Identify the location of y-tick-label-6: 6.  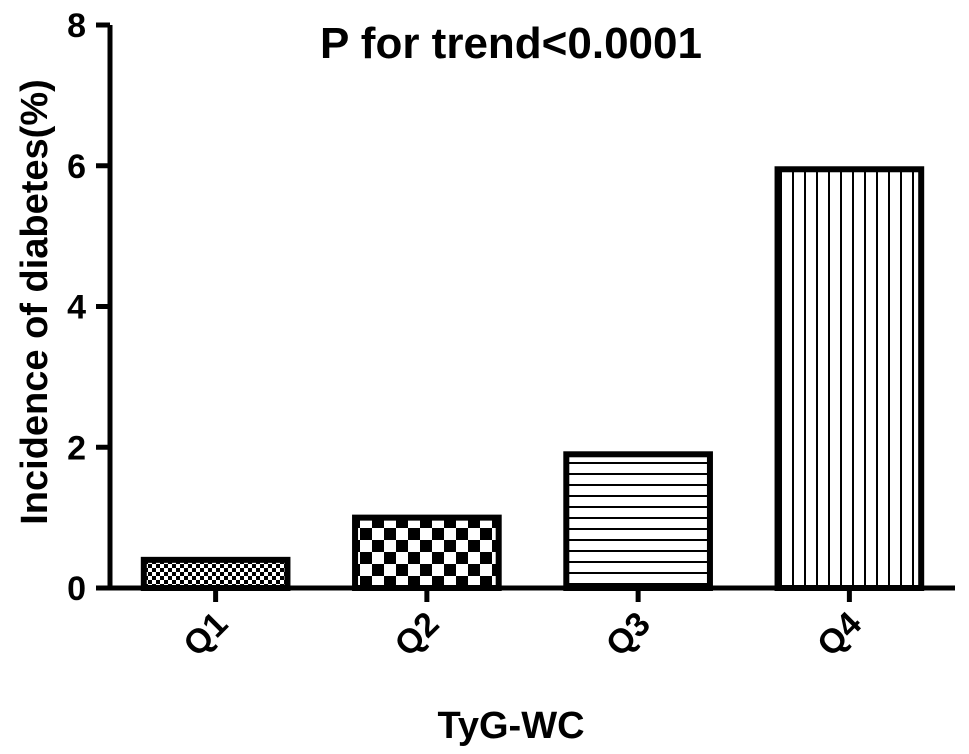
(76, 167).